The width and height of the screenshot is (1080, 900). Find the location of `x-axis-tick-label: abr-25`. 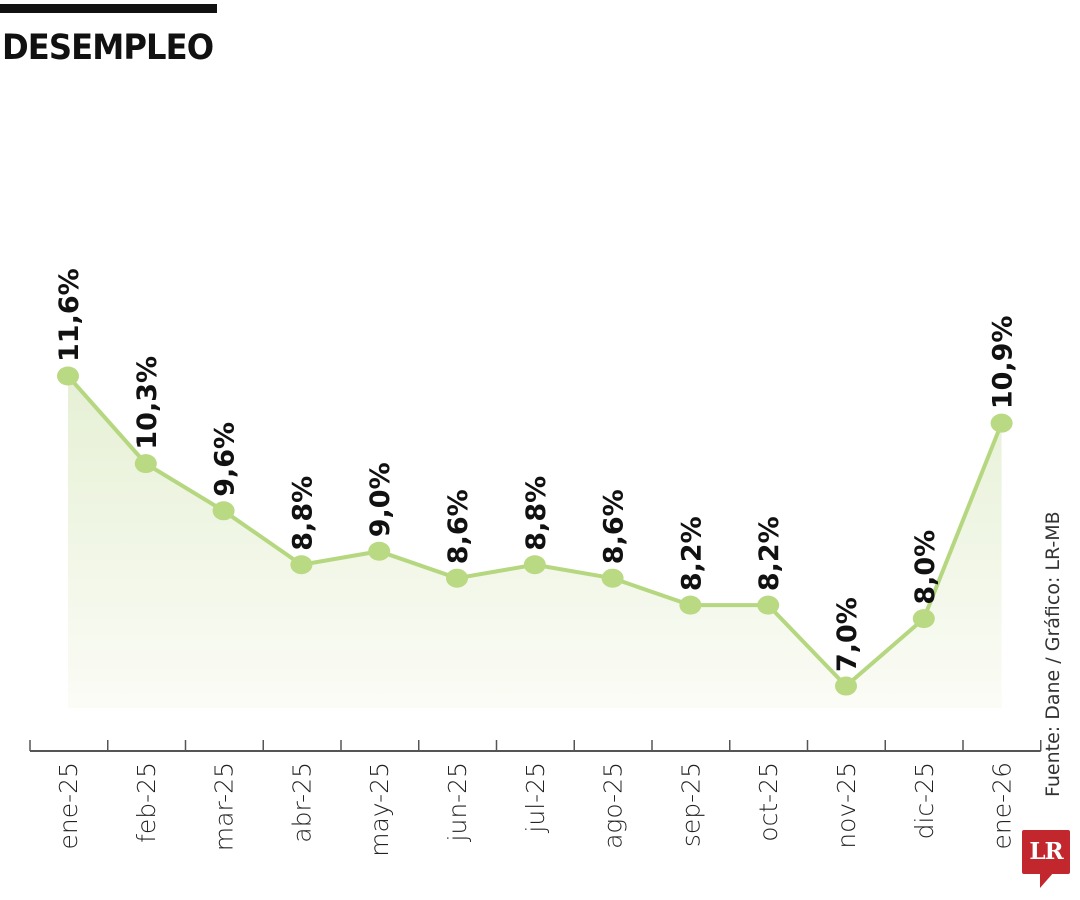

x-axis-tick-label: abr-25 is located at coordinates (301, 802).